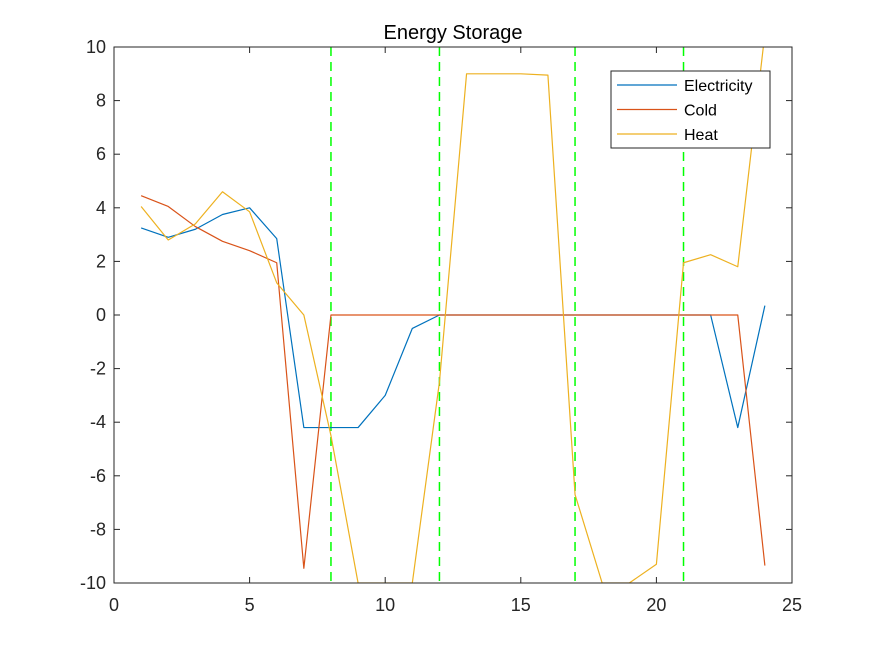 Image resolution: width=875 pixels, height=656 pixels. I want to click on y-tick-label: 0, so click(101, 315).